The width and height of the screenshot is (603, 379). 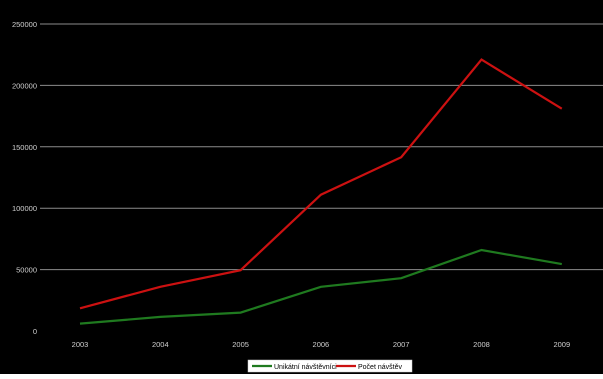 What do you see at coordinates (24, 147) in the screenshot?
I see `y-tick-label: 150000` at bounding box center [24, 147].